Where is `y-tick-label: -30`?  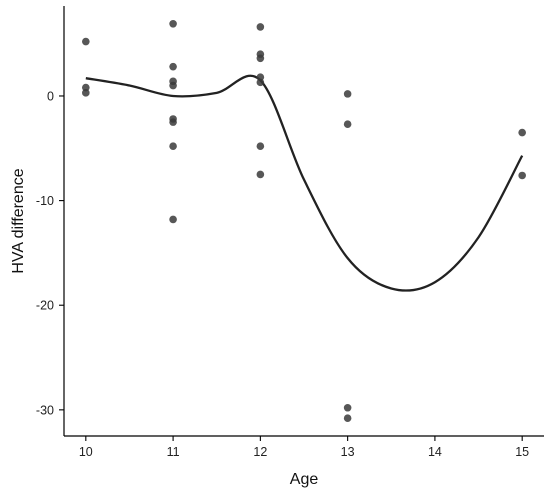
y-tick-label: -30 is located at coordinates (45, 410).